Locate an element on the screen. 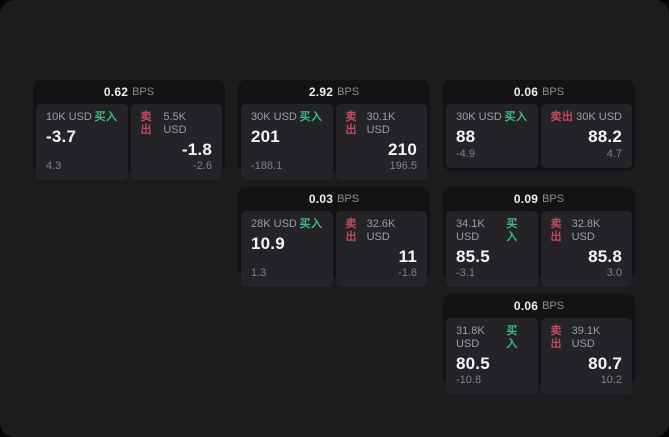  bps-value: 0.03 is located at coordinates (321, 199).